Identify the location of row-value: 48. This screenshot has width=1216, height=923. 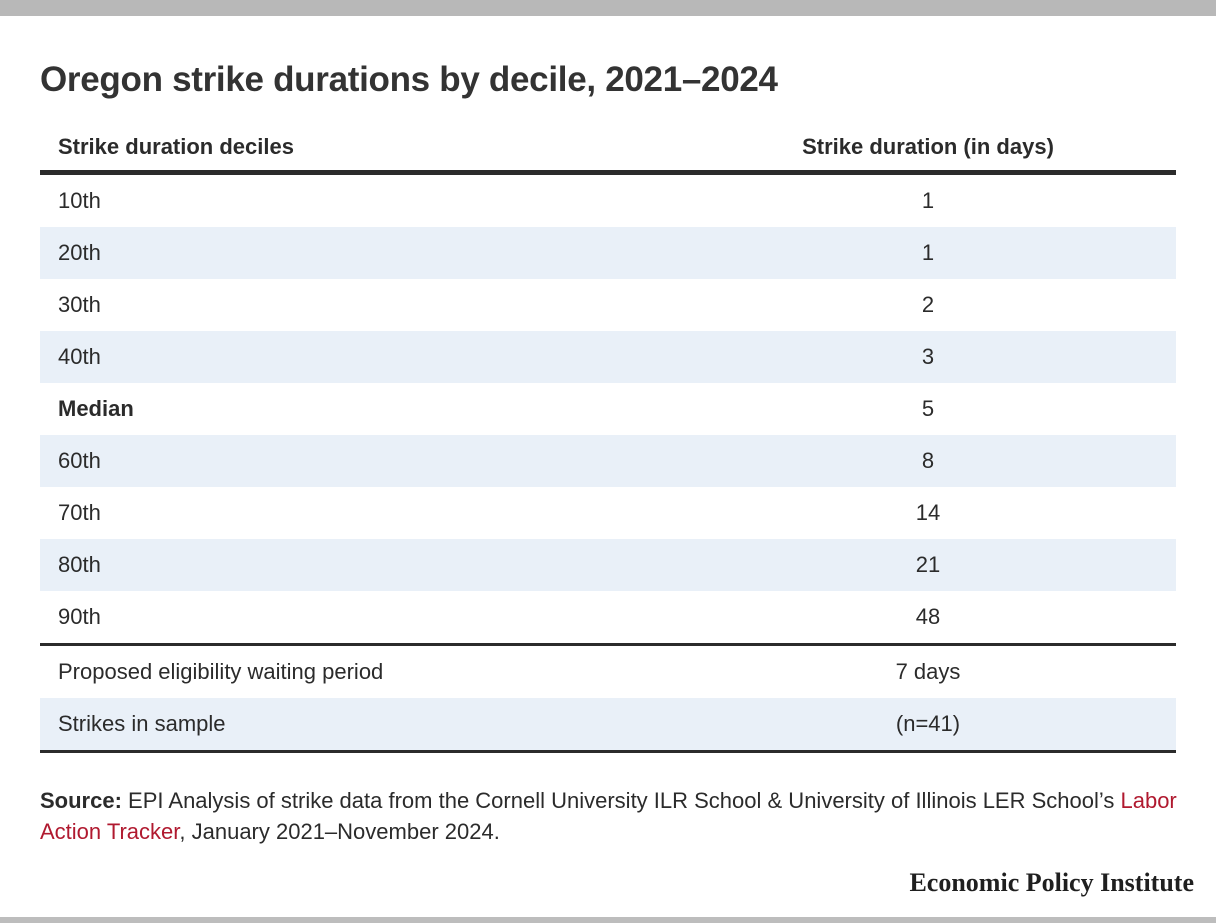
(928, 616).